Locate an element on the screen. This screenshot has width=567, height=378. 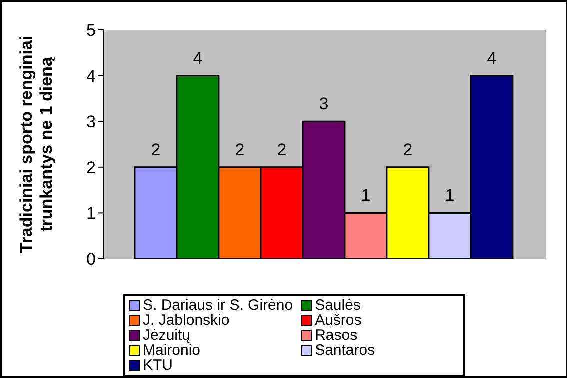
legend-label: J. Jablonskio is located at coordinates (186, 320).